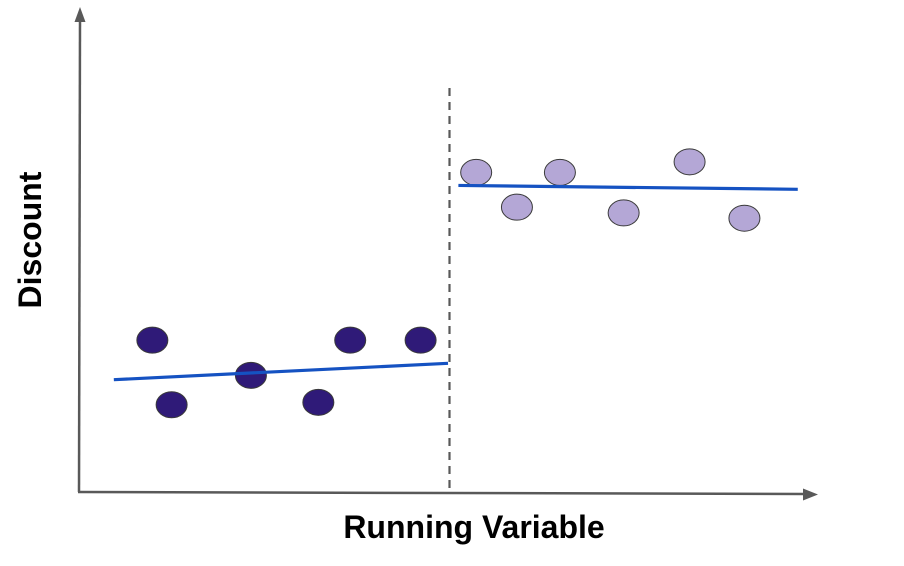 The height and width of the screenshot is (566, 904). I want to click on x-axis-title: Running Variable, so click(473, 527).